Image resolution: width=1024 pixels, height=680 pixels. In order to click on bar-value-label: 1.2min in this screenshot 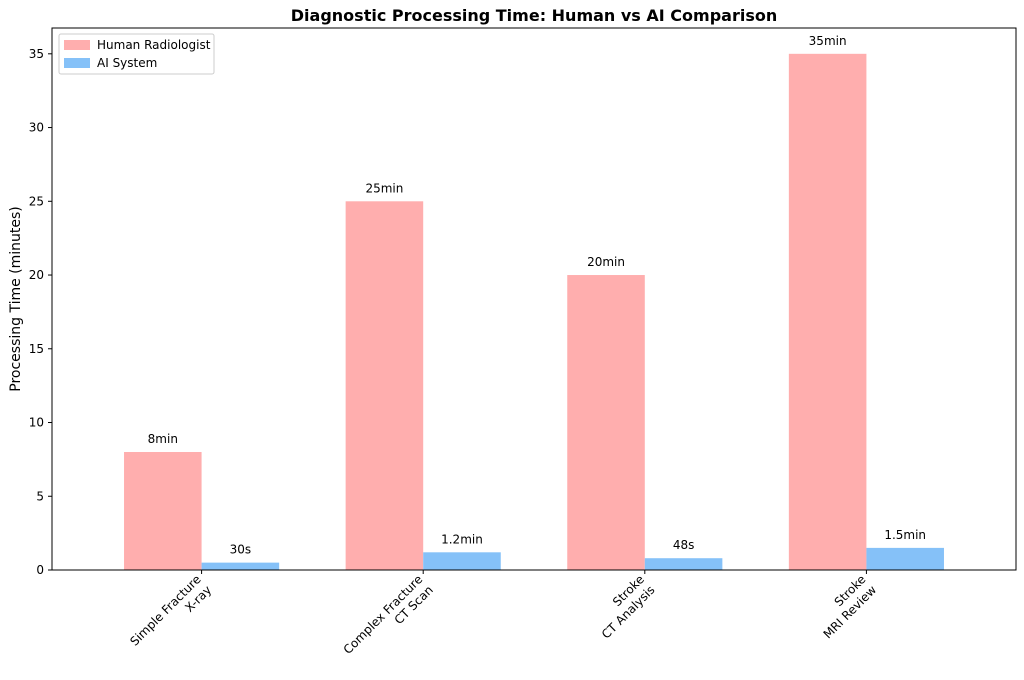, I will do `click(462, 539)`.